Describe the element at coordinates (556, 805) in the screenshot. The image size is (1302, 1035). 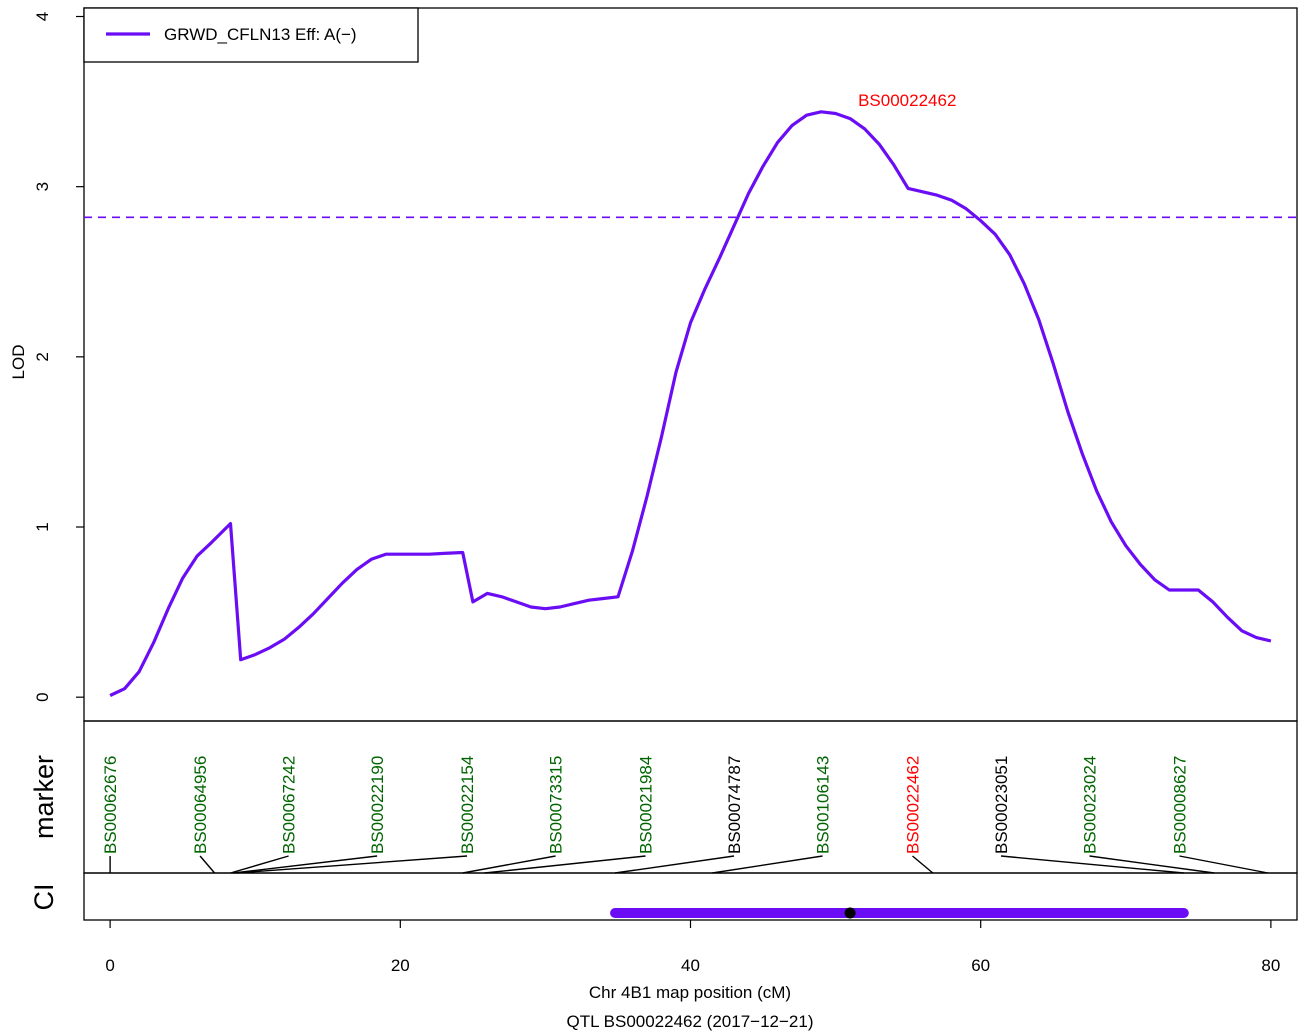
I see `marker-label: BS00073315` at that location.